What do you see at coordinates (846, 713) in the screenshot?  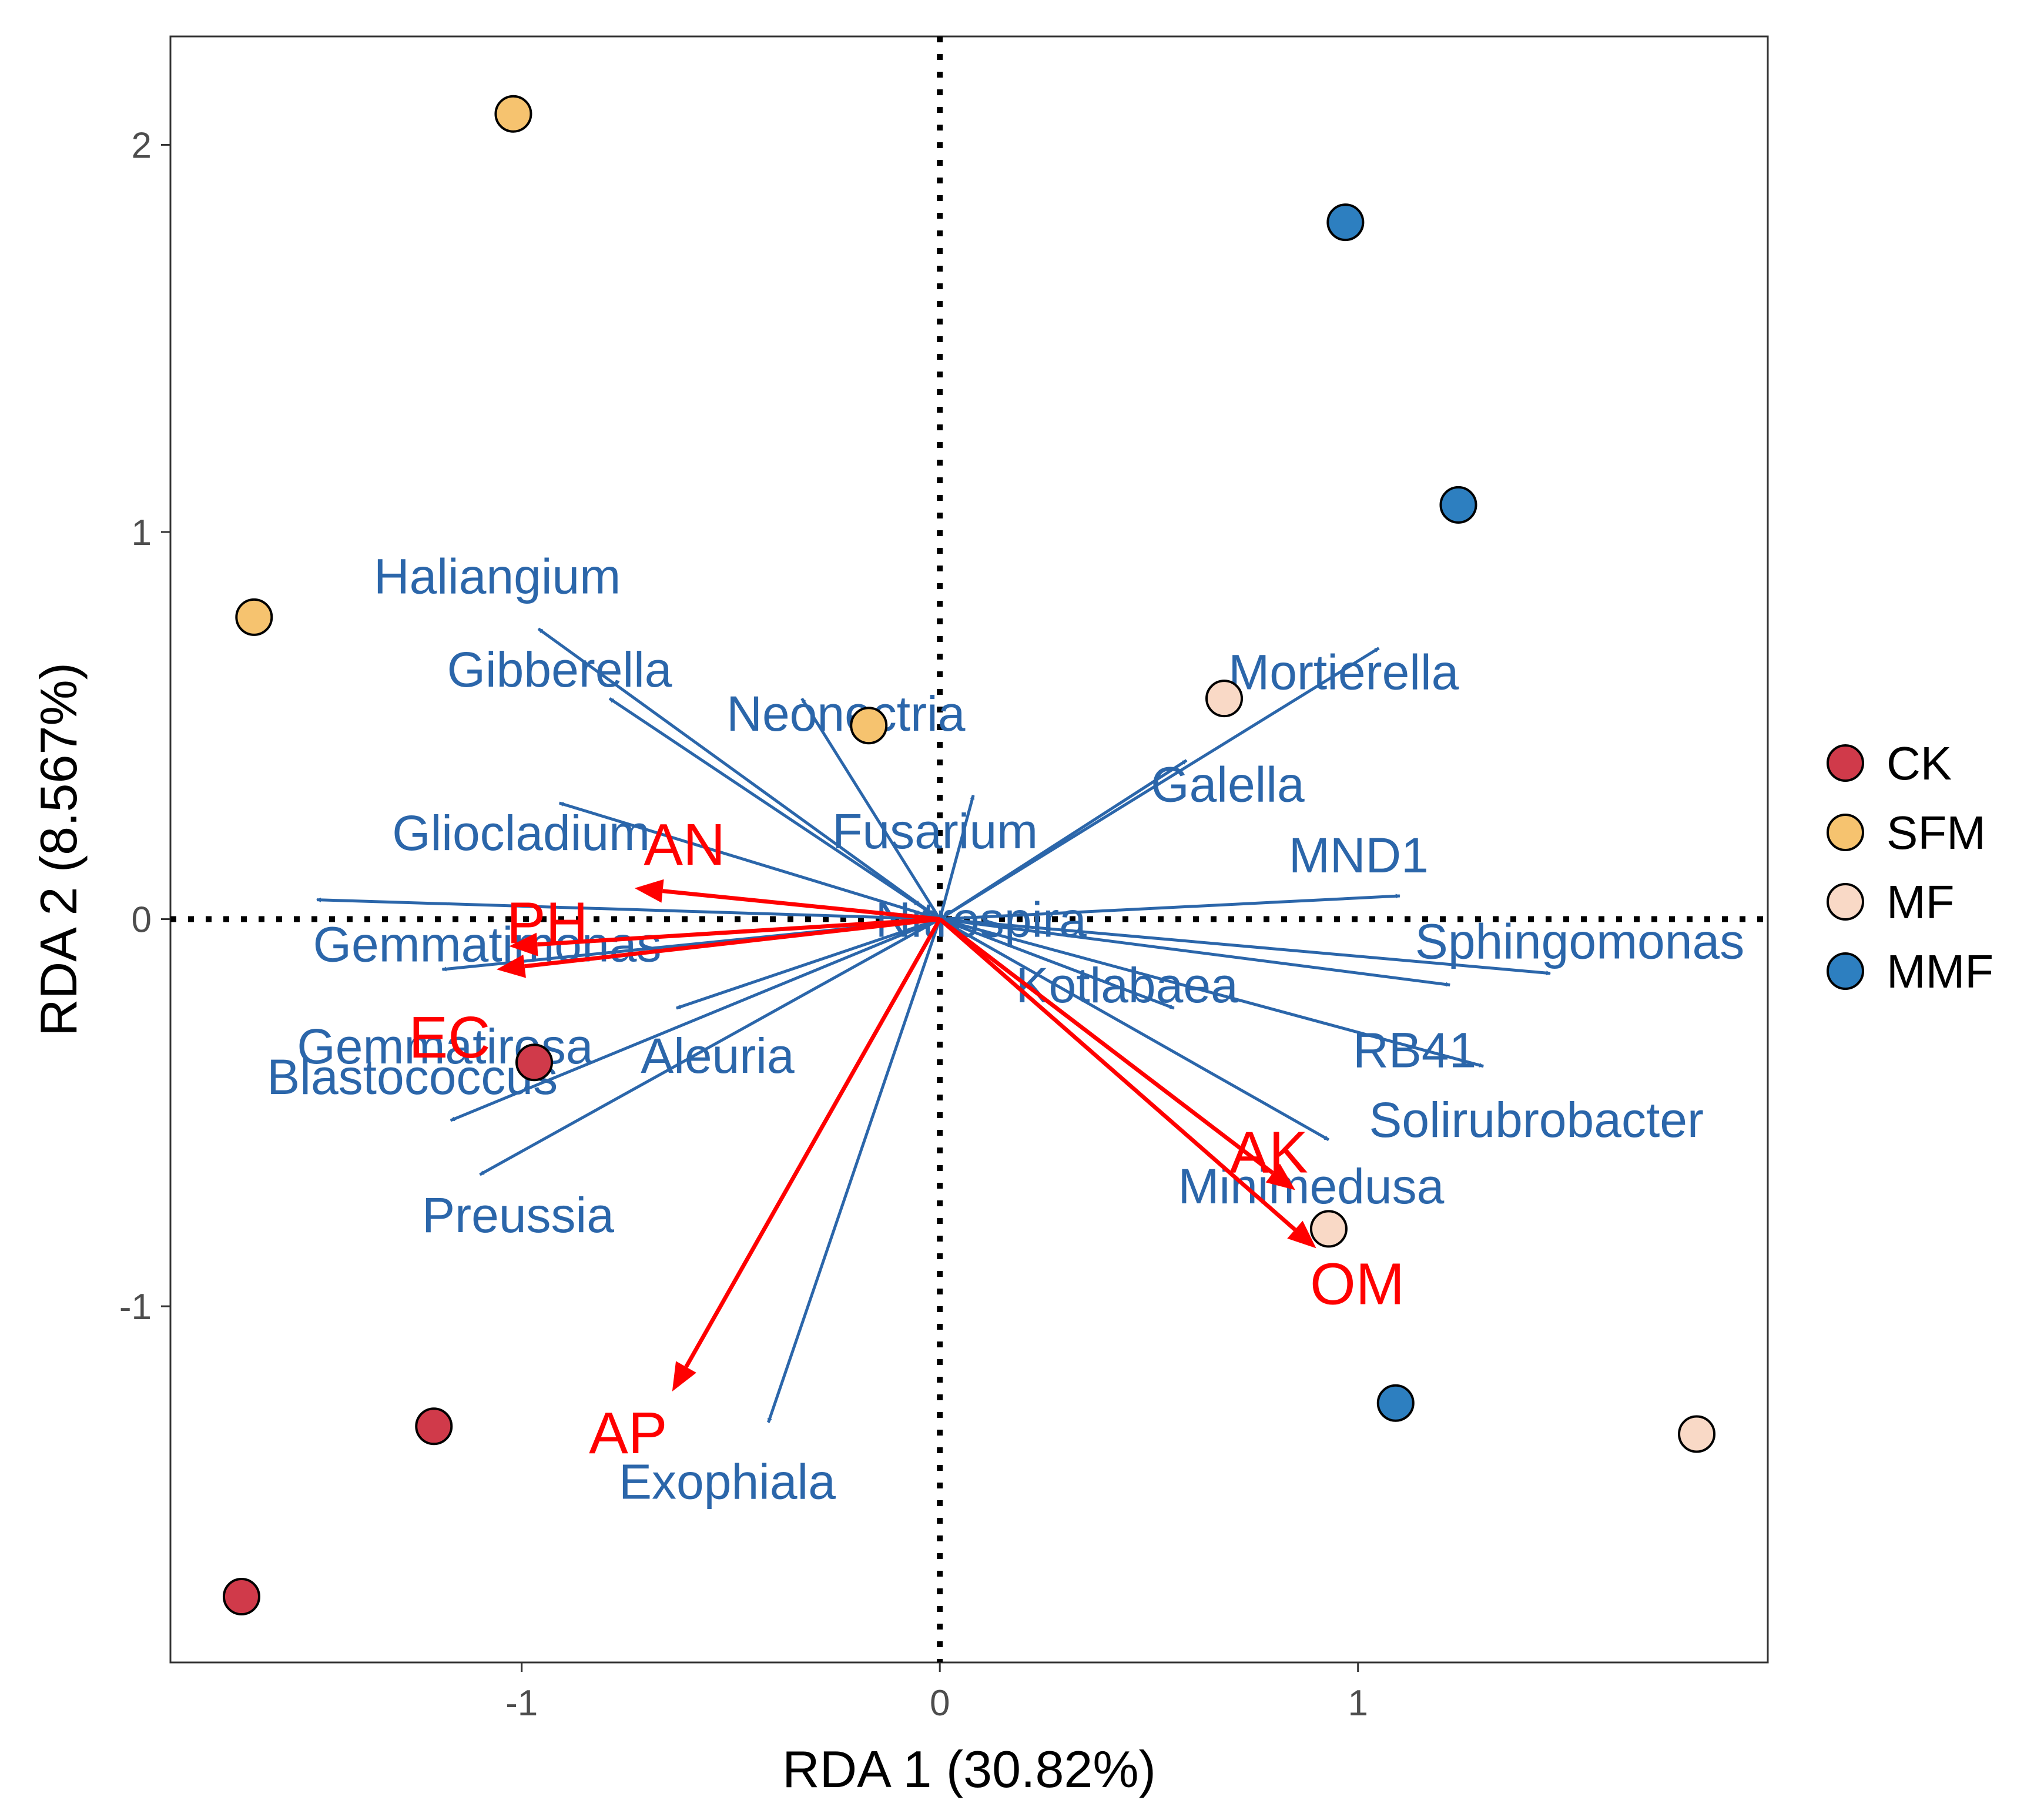 I see `species-label: Neonectria` at bounding box center [846, 713].